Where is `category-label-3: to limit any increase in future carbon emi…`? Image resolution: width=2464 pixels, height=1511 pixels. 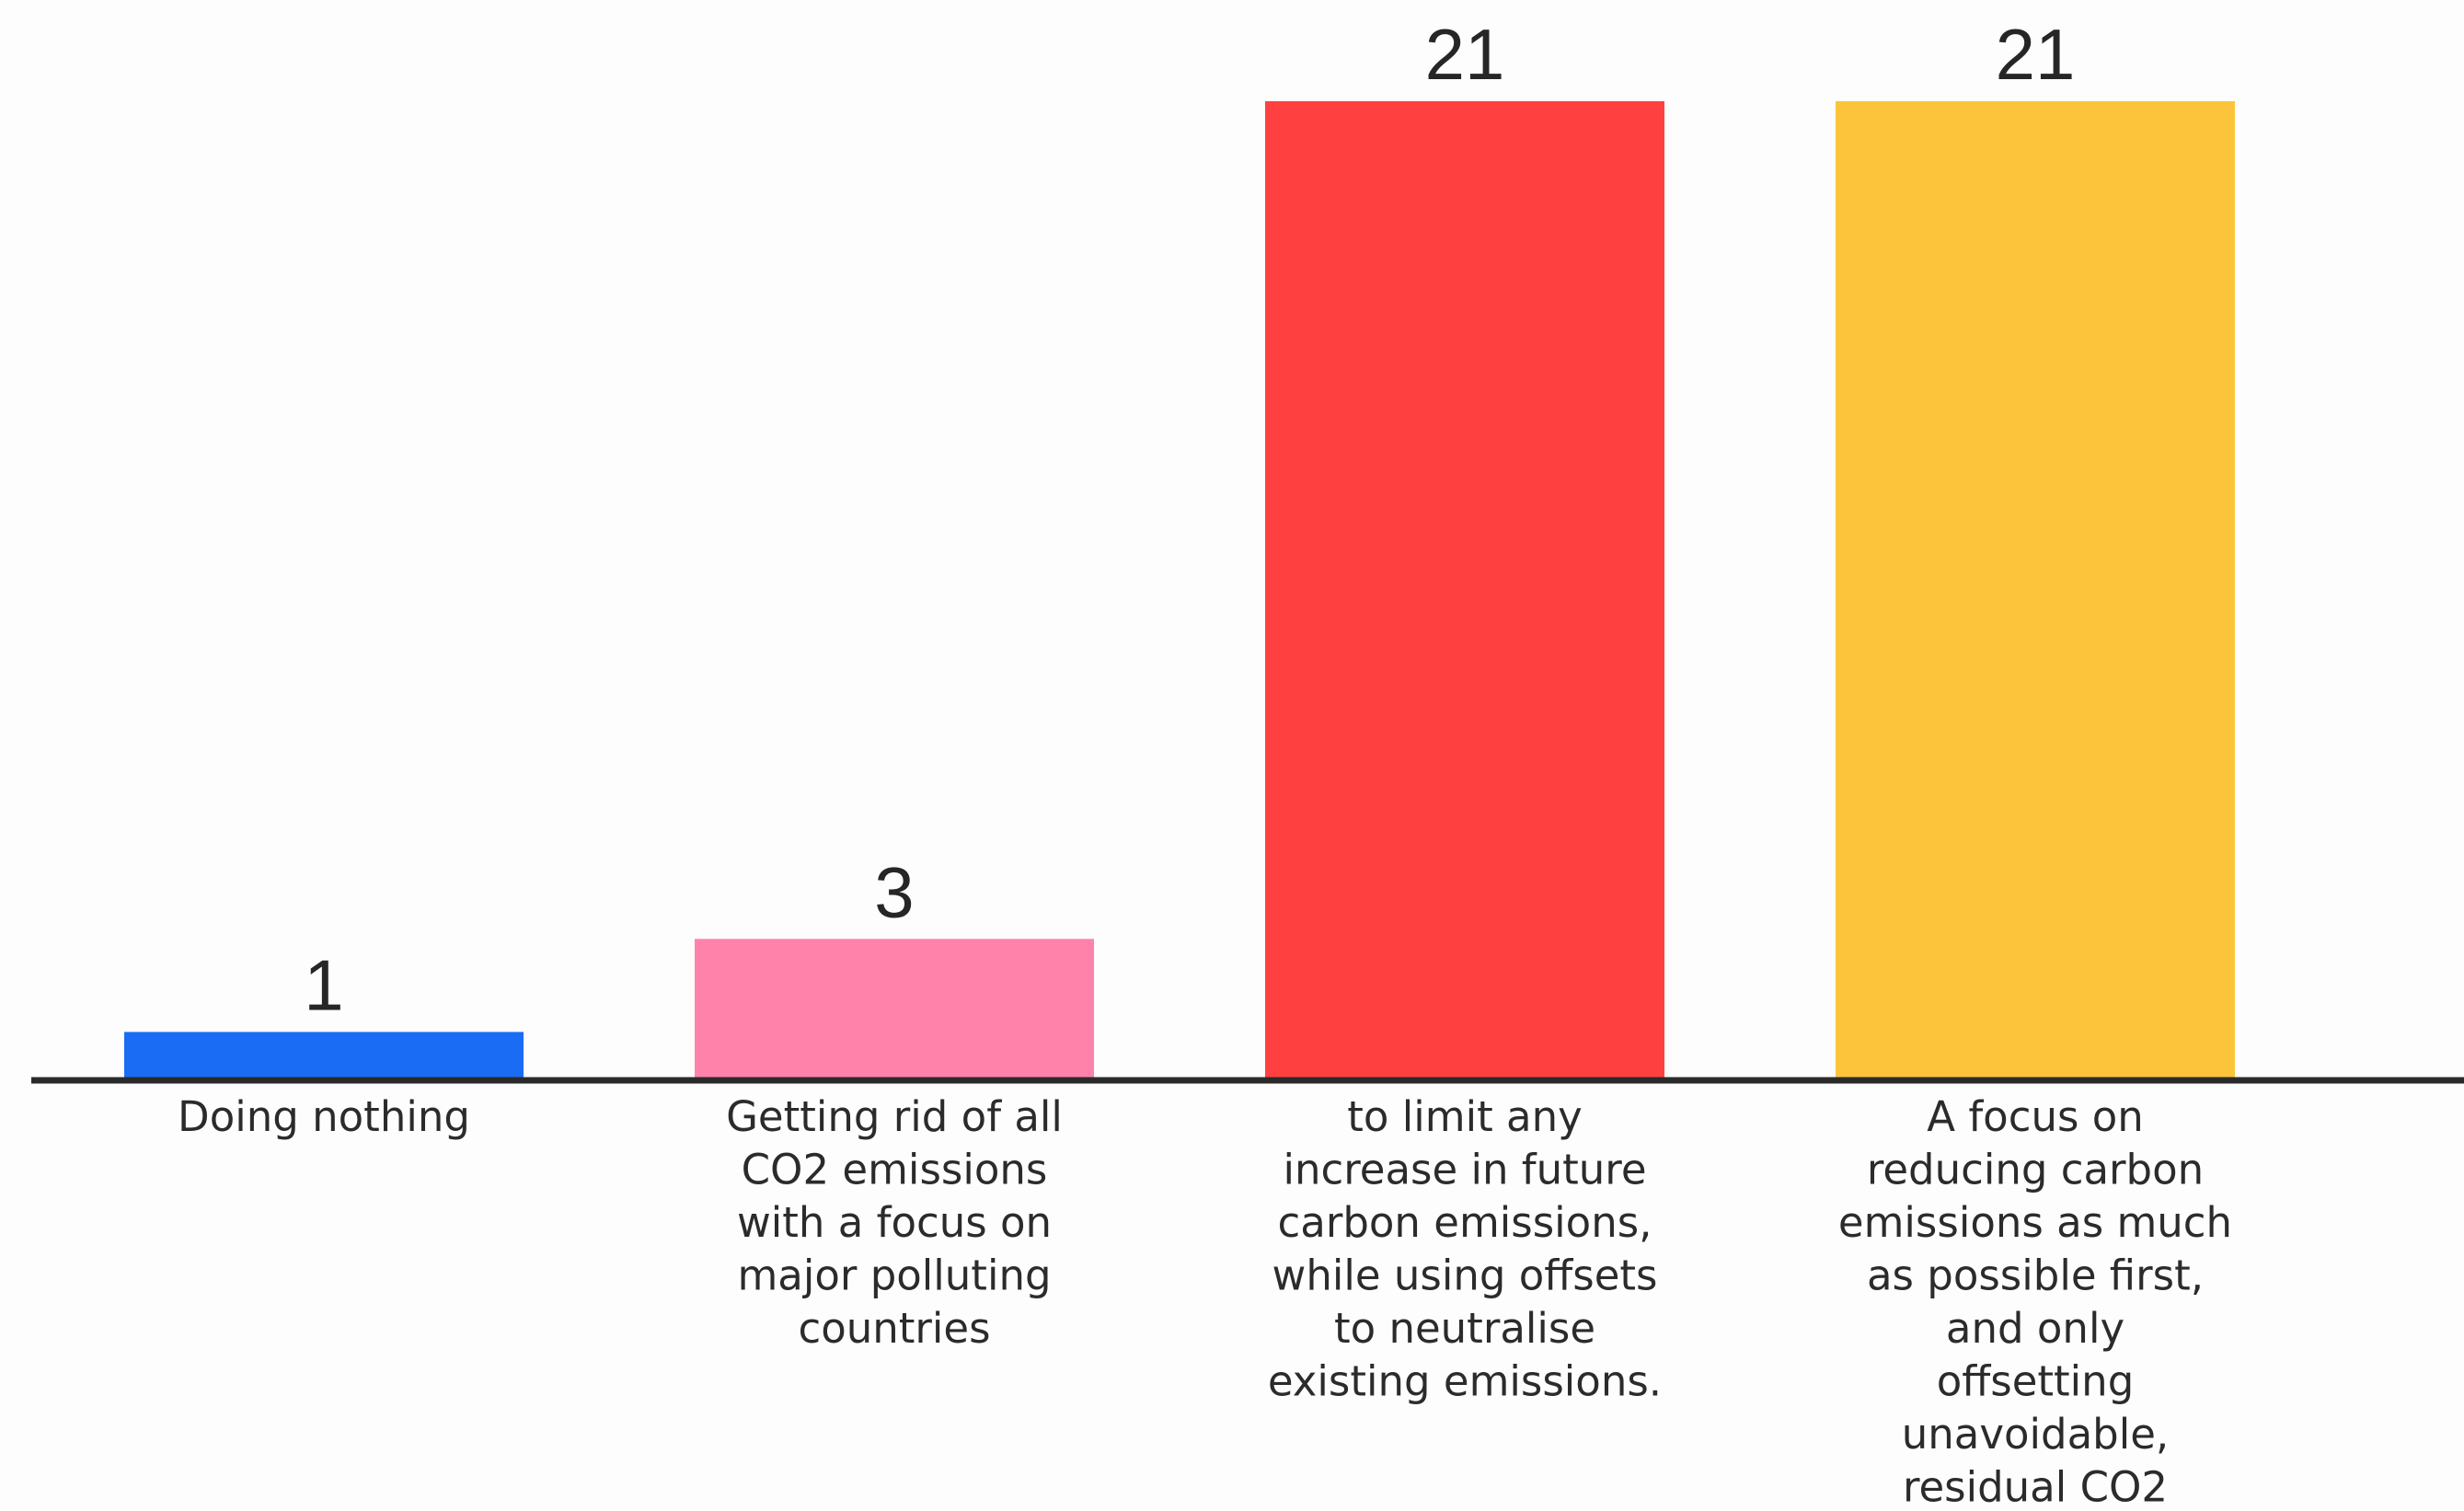
category-label-3: to limit any increase in future carbon emi… is located at coordinates (1465, 1249).